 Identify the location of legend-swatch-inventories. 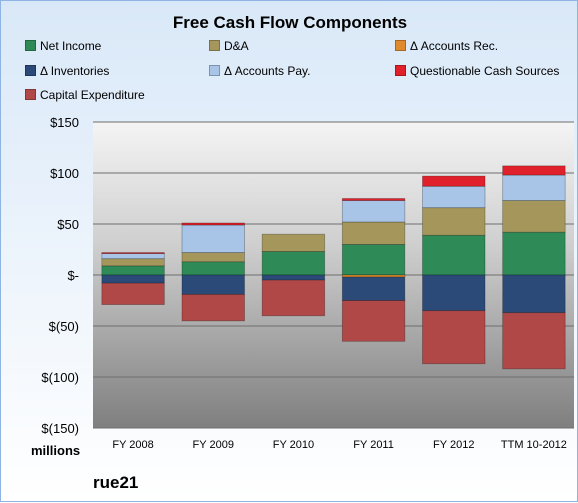
(30, 70).